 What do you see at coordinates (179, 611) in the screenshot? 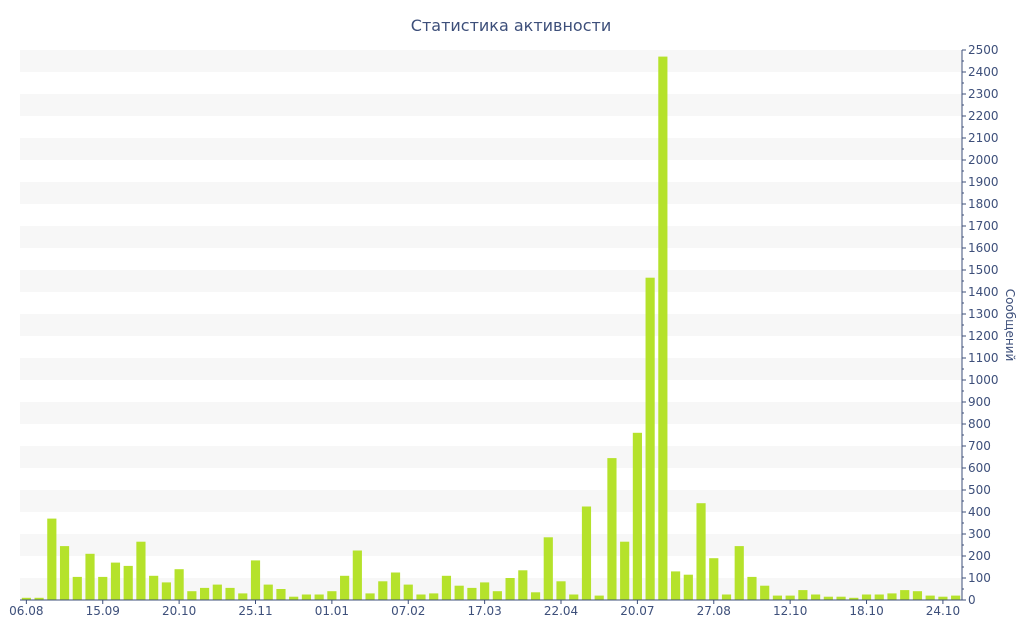
I see `x-tick-label: 20.10` at bounding box center [179, 611].